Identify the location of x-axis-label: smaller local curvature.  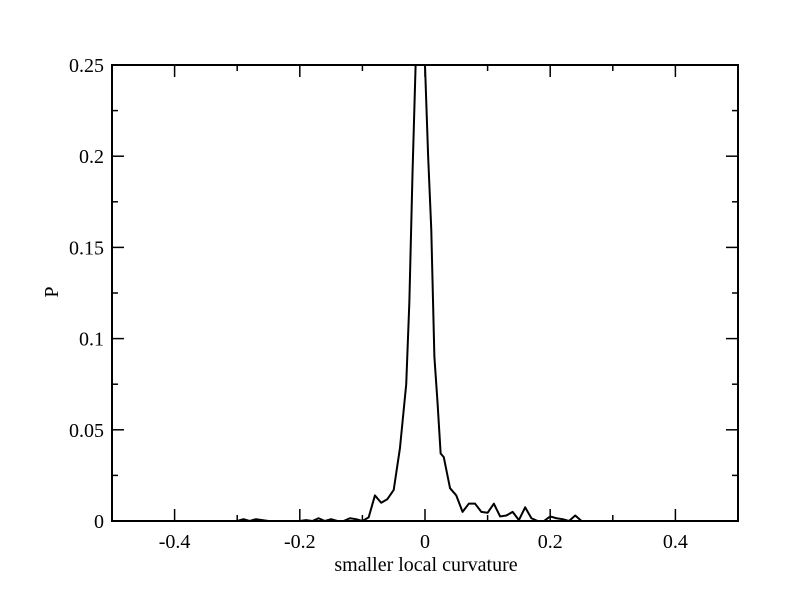
(425, 565).